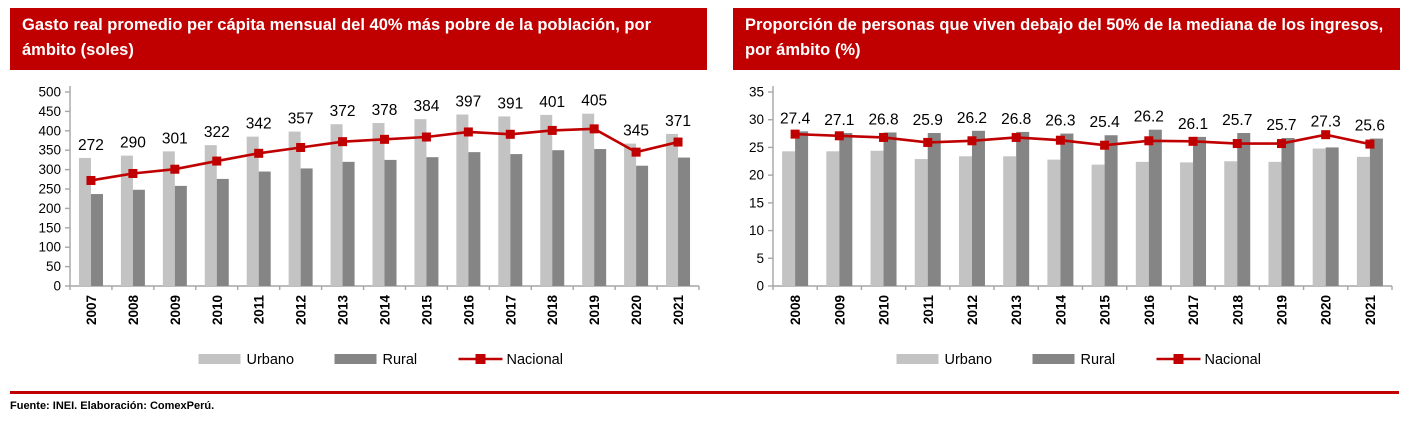 Image resolution: width=1409 pixels, height=423 pixels. I want to click on urbano-bar-2016, so click(1142, 223).